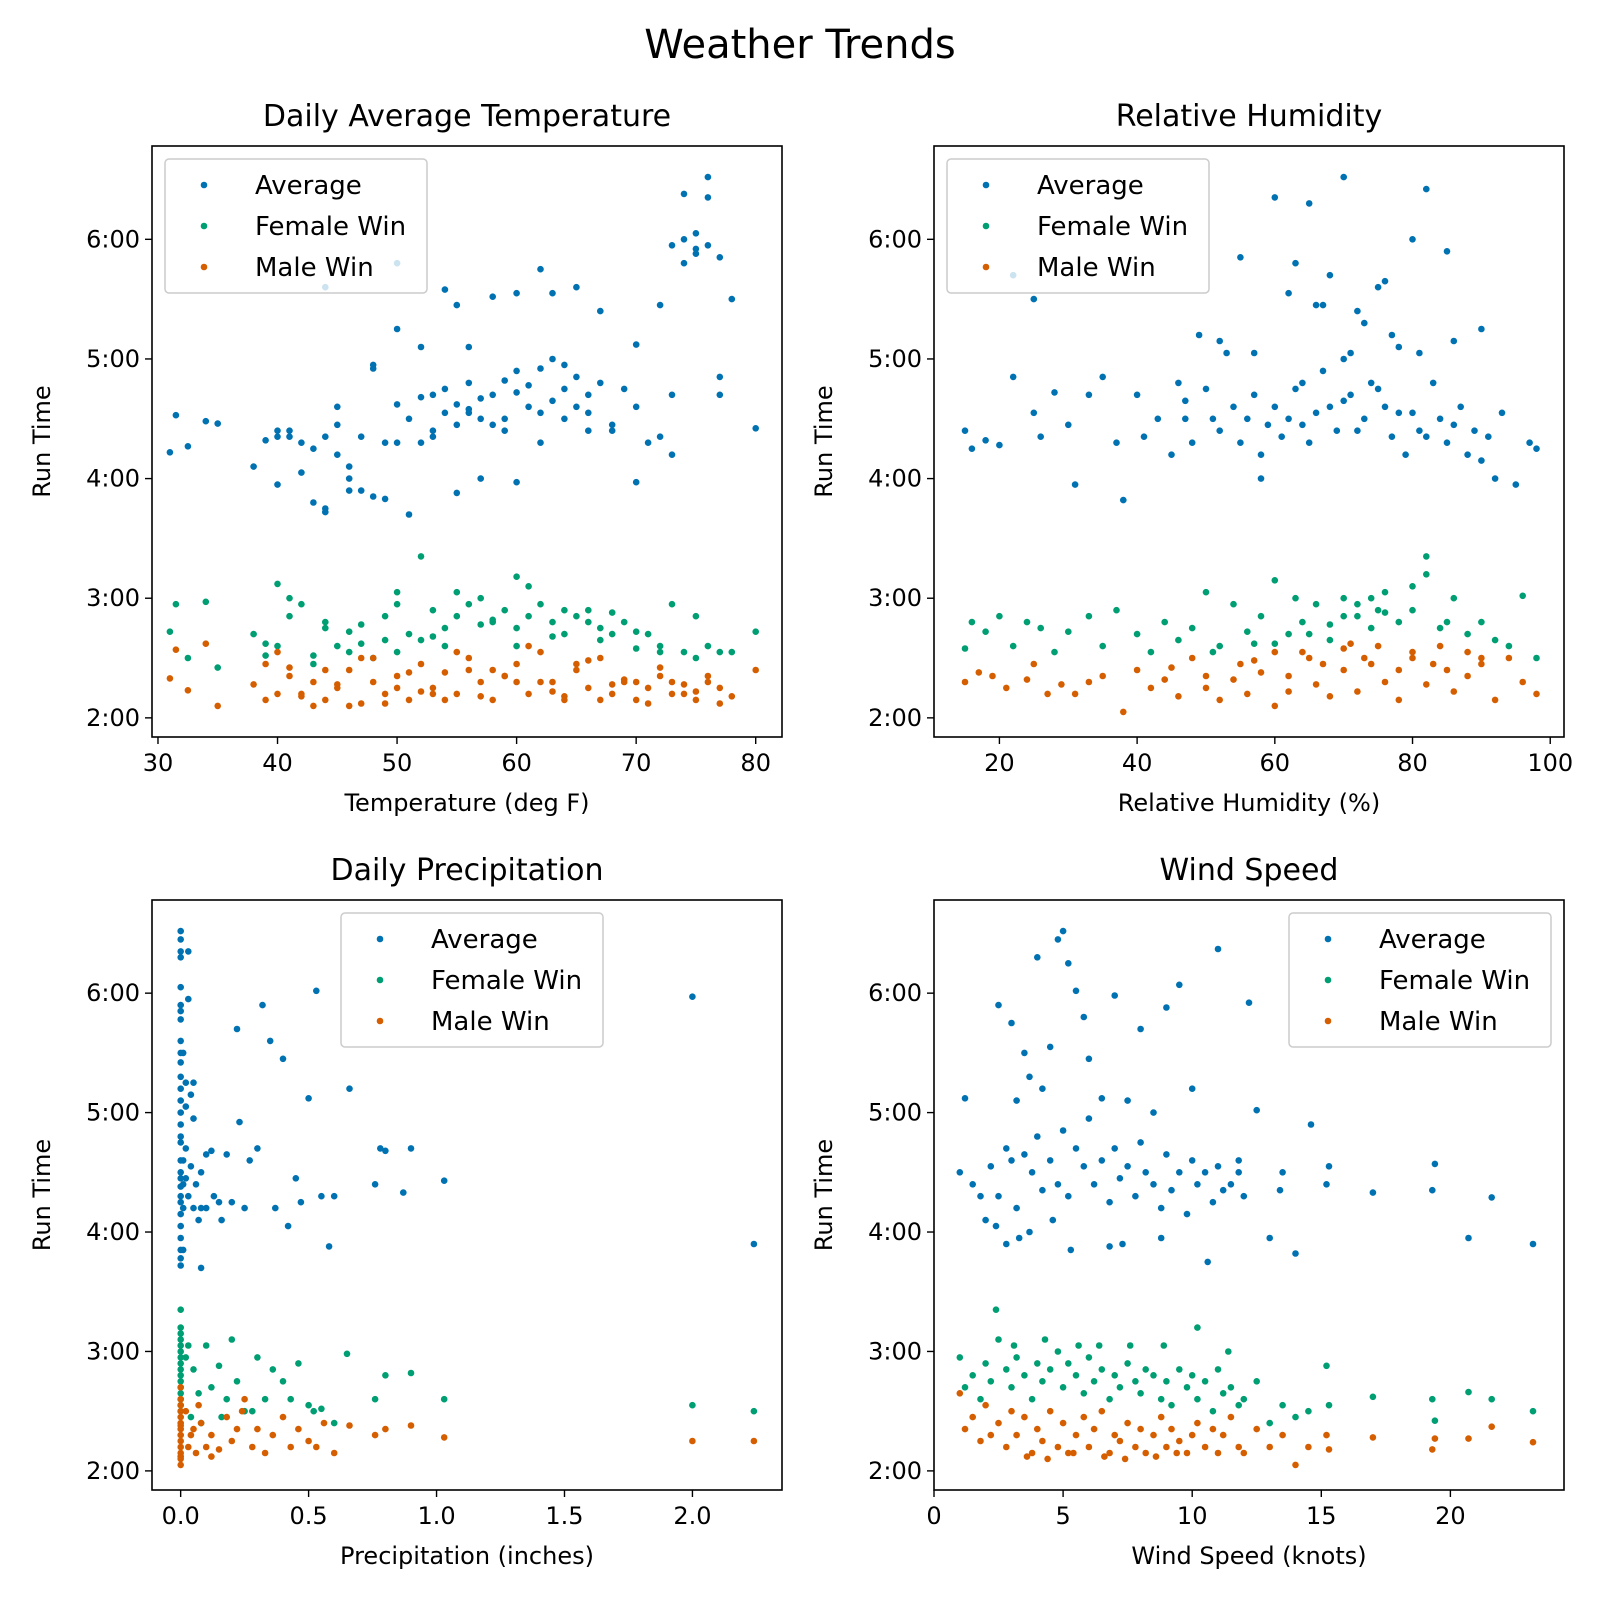 This screenshot has height=1600, width=1600. Describe the element at coordinates (113, 1113) in the screenshot. I see `y-tick-label: 5:00` at that location.